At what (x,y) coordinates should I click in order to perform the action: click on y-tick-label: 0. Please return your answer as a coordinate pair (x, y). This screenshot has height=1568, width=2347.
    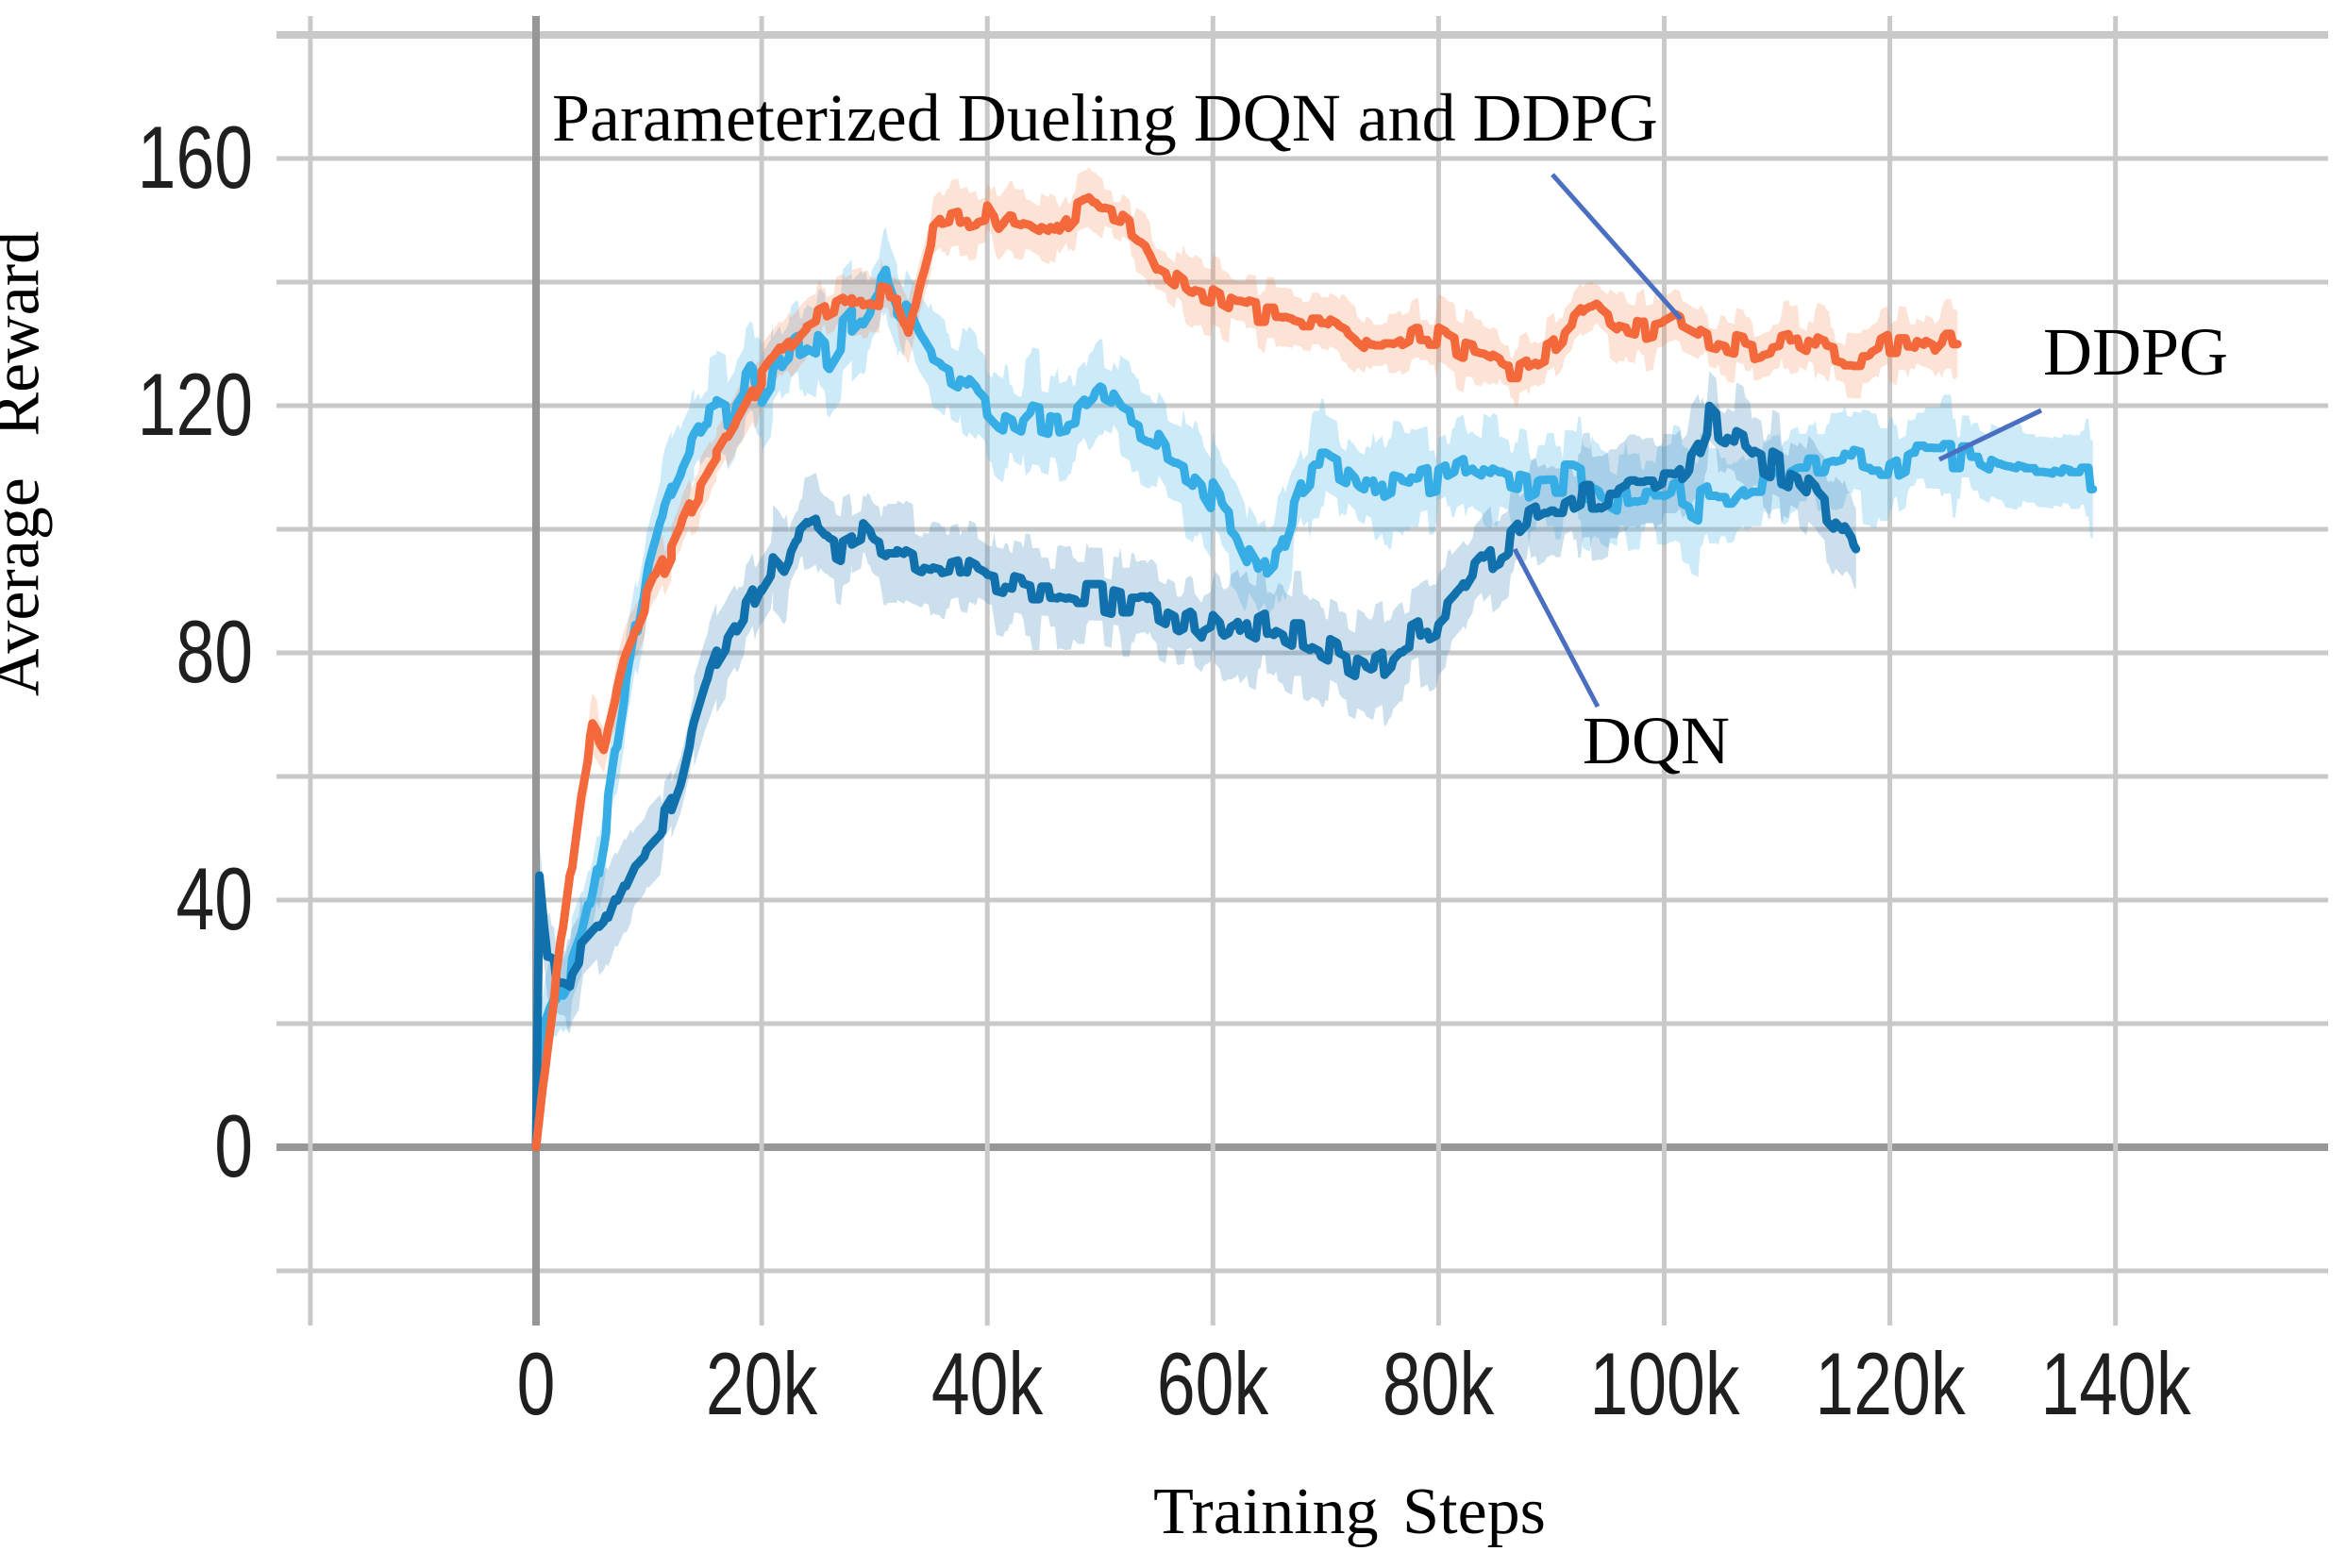
    Looking at the image, I should click on (234, 1145).